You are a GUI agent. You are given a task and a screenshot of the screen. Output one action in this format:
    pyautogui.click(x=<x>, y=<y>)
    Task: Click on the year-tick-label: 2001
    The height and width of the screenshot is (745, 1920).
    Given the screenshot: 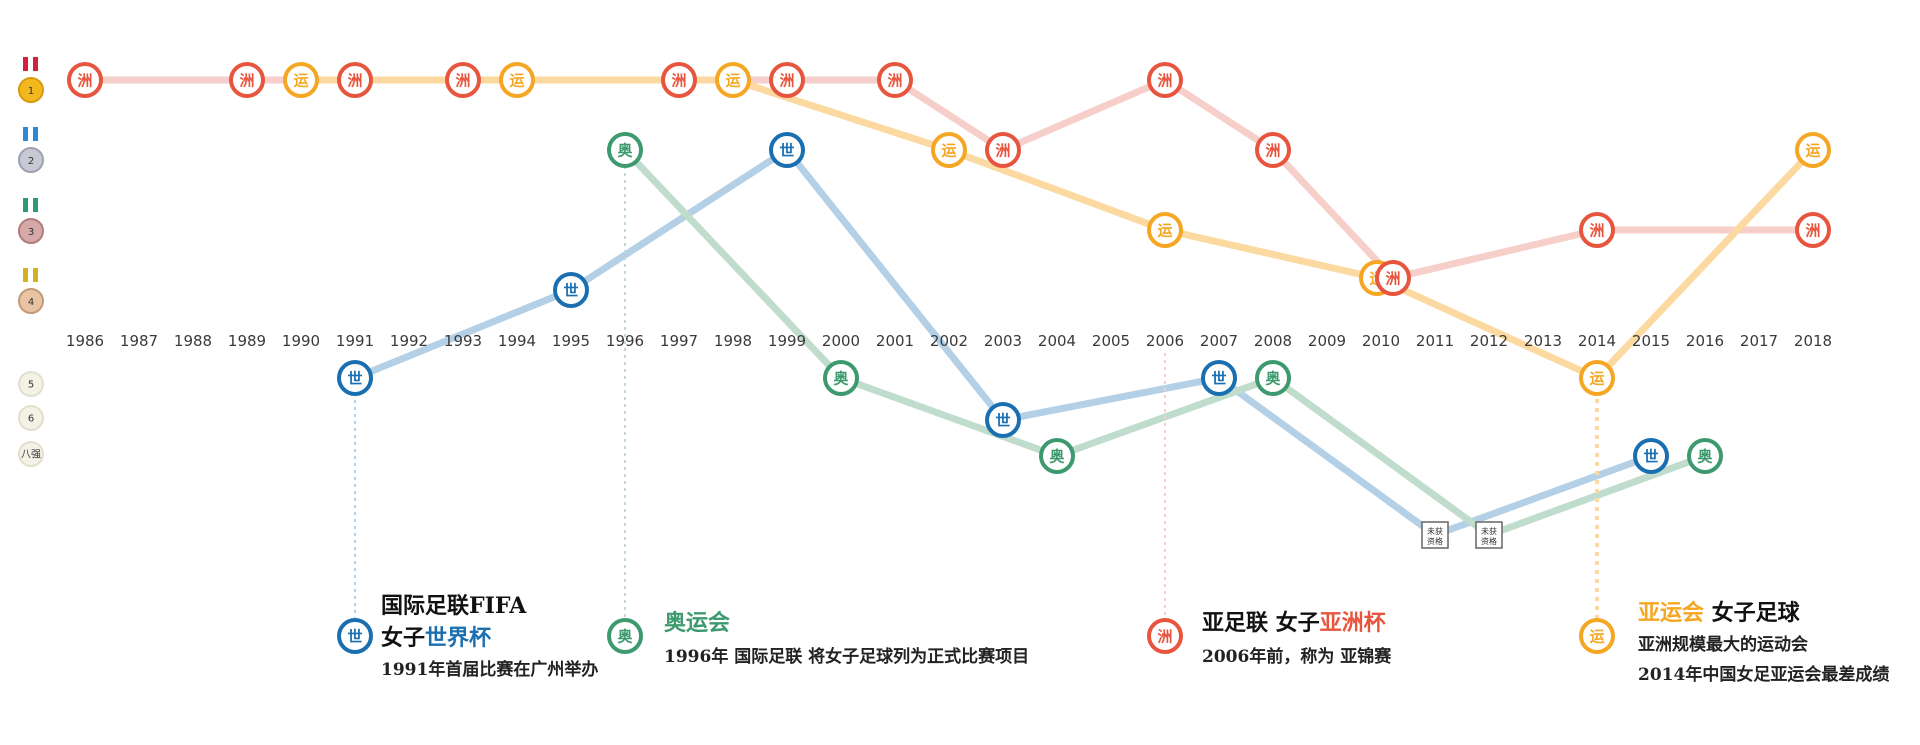 What is the action you would take?
    pyautogui.click(x=895, y=341)
    